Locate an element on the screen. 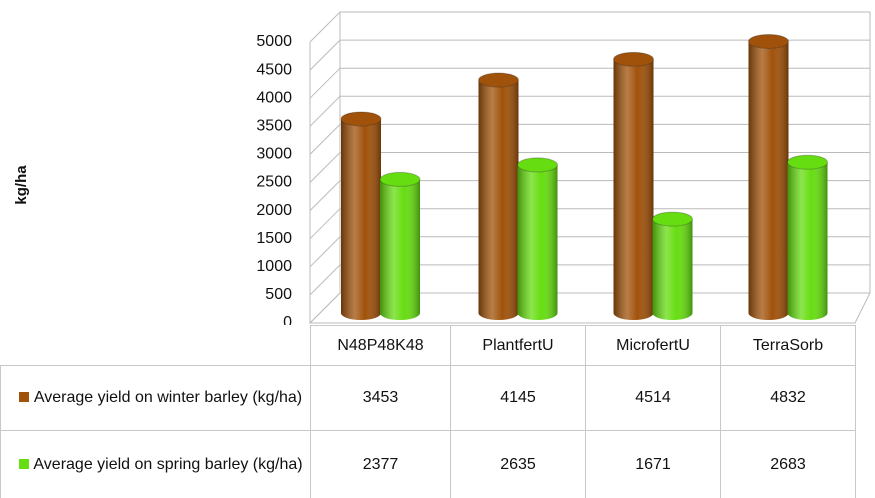  value-cell: 2683 is located at coordinates (788, 464).